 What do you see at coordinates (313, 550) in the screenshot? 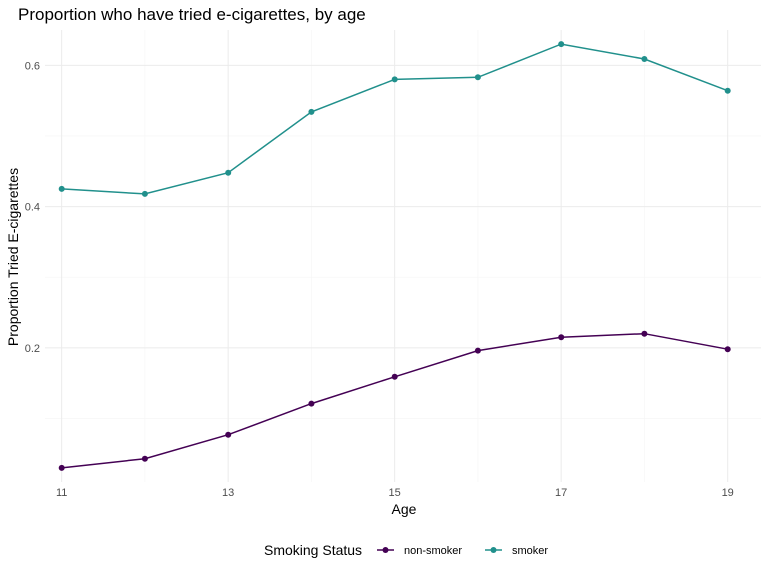
I see `legend-title: Smoking Status` at bounding box center [313, 550].